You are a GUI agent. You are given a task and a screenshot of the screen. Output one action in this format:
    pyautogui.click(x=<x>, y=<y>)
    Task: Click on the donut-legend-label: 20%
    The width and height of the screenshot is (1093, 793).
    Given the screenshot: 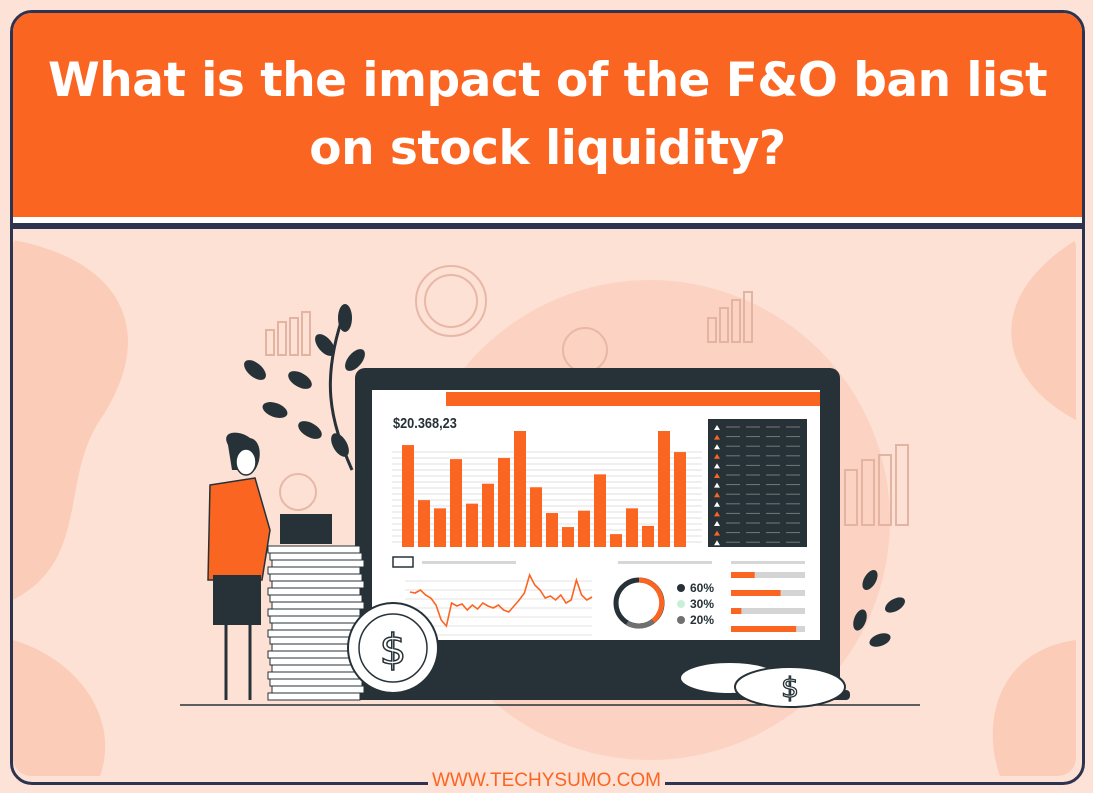 What is the action you would take?
    pyautogui.click(x=702, y=620)
    